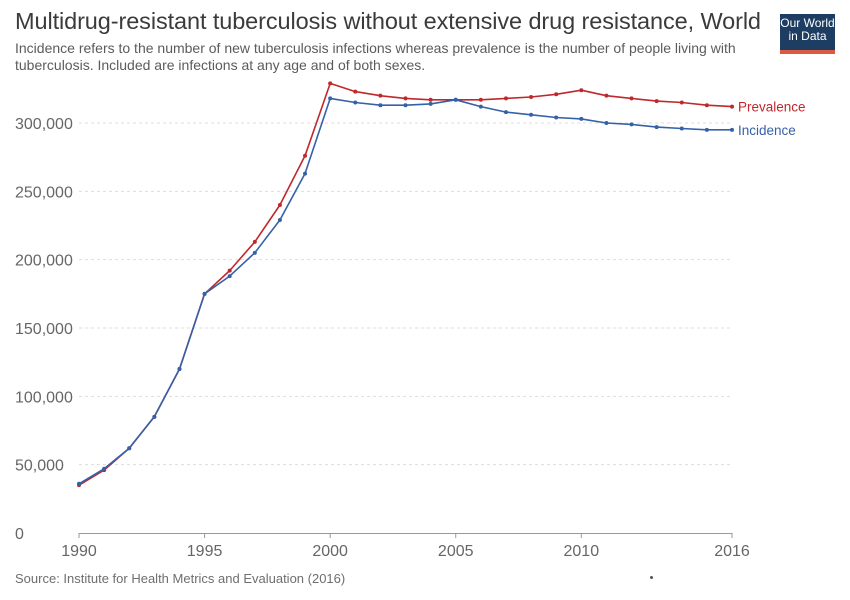 This screenshot has height=600, width=850. What do you see at coordinates (732, 551) in the screenshot?
I see `x-tick-label: 2016` at bounding box center [732, 551].